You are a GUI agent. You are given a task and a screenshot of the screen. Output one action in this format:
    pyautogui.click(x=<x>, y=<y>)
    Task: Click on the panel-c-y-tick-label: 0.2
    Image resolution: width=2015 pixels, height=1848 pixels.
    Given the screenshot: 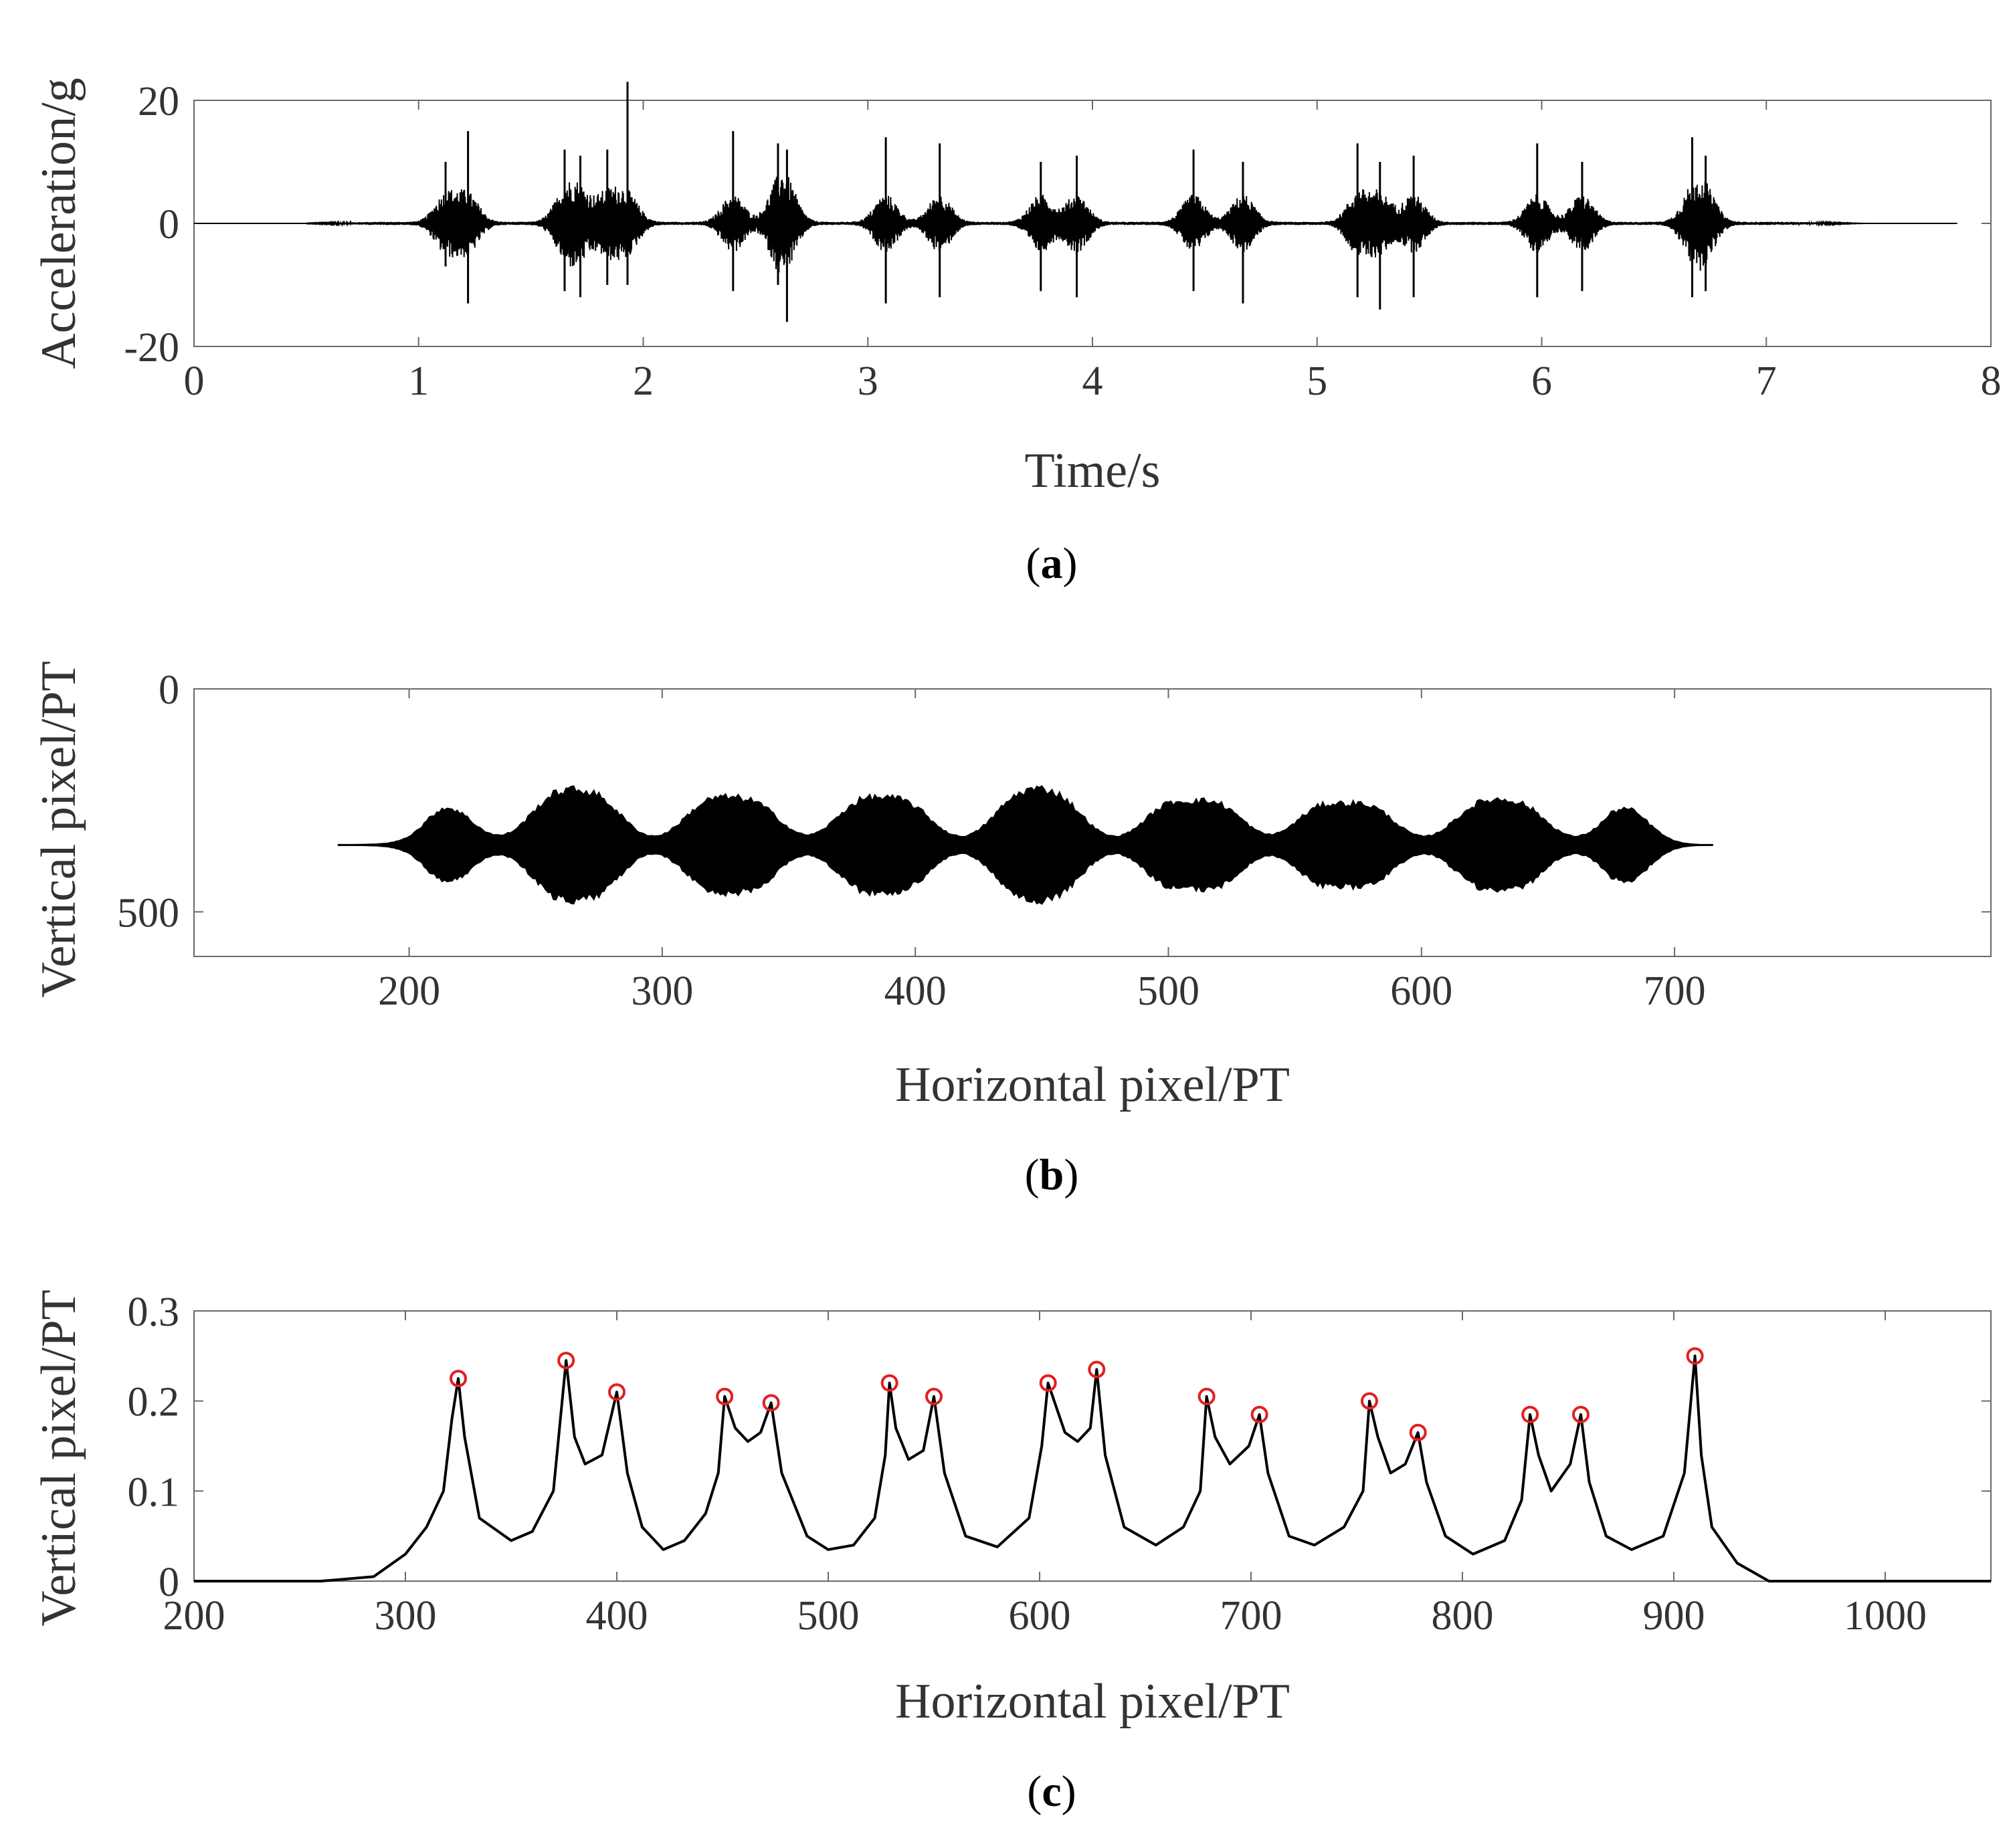 What is the action you would take?
    pyautogui.click(x=154, y=1402)
    